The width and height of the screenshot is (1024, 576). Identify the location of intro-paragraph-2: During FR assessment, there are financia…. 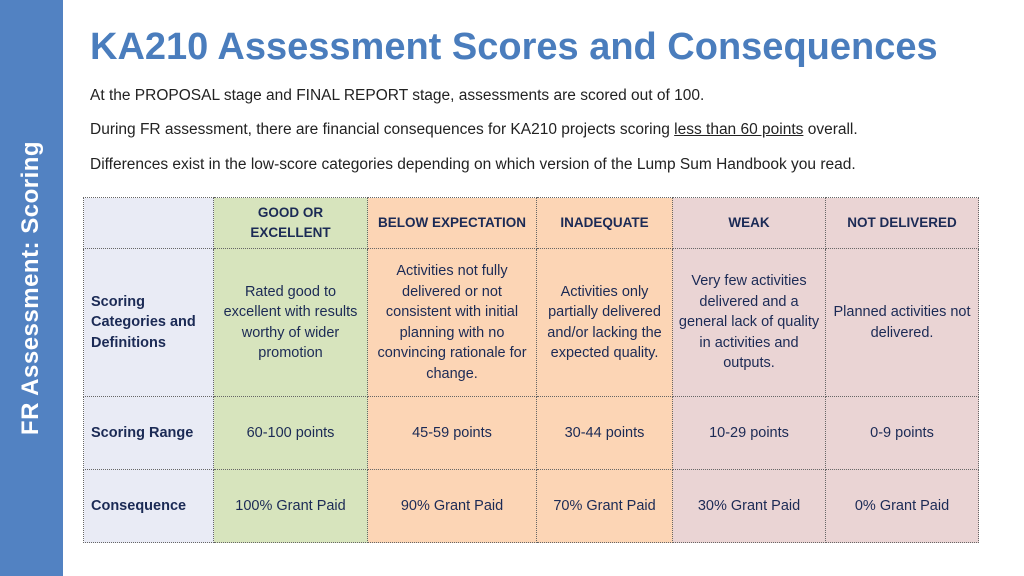
(540, 130).